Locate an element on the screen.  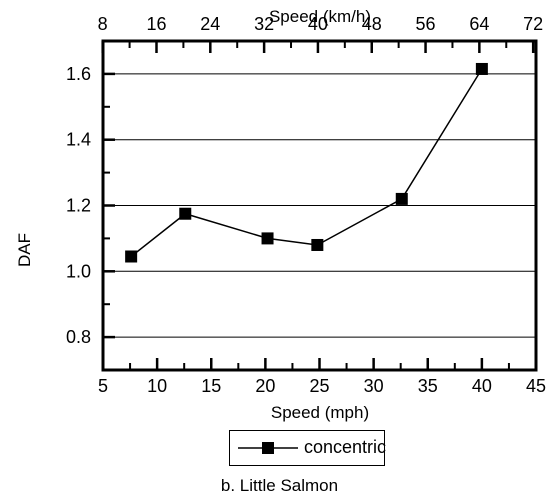
x-tick-label-0: 5 is located at coordinates (103, 386).